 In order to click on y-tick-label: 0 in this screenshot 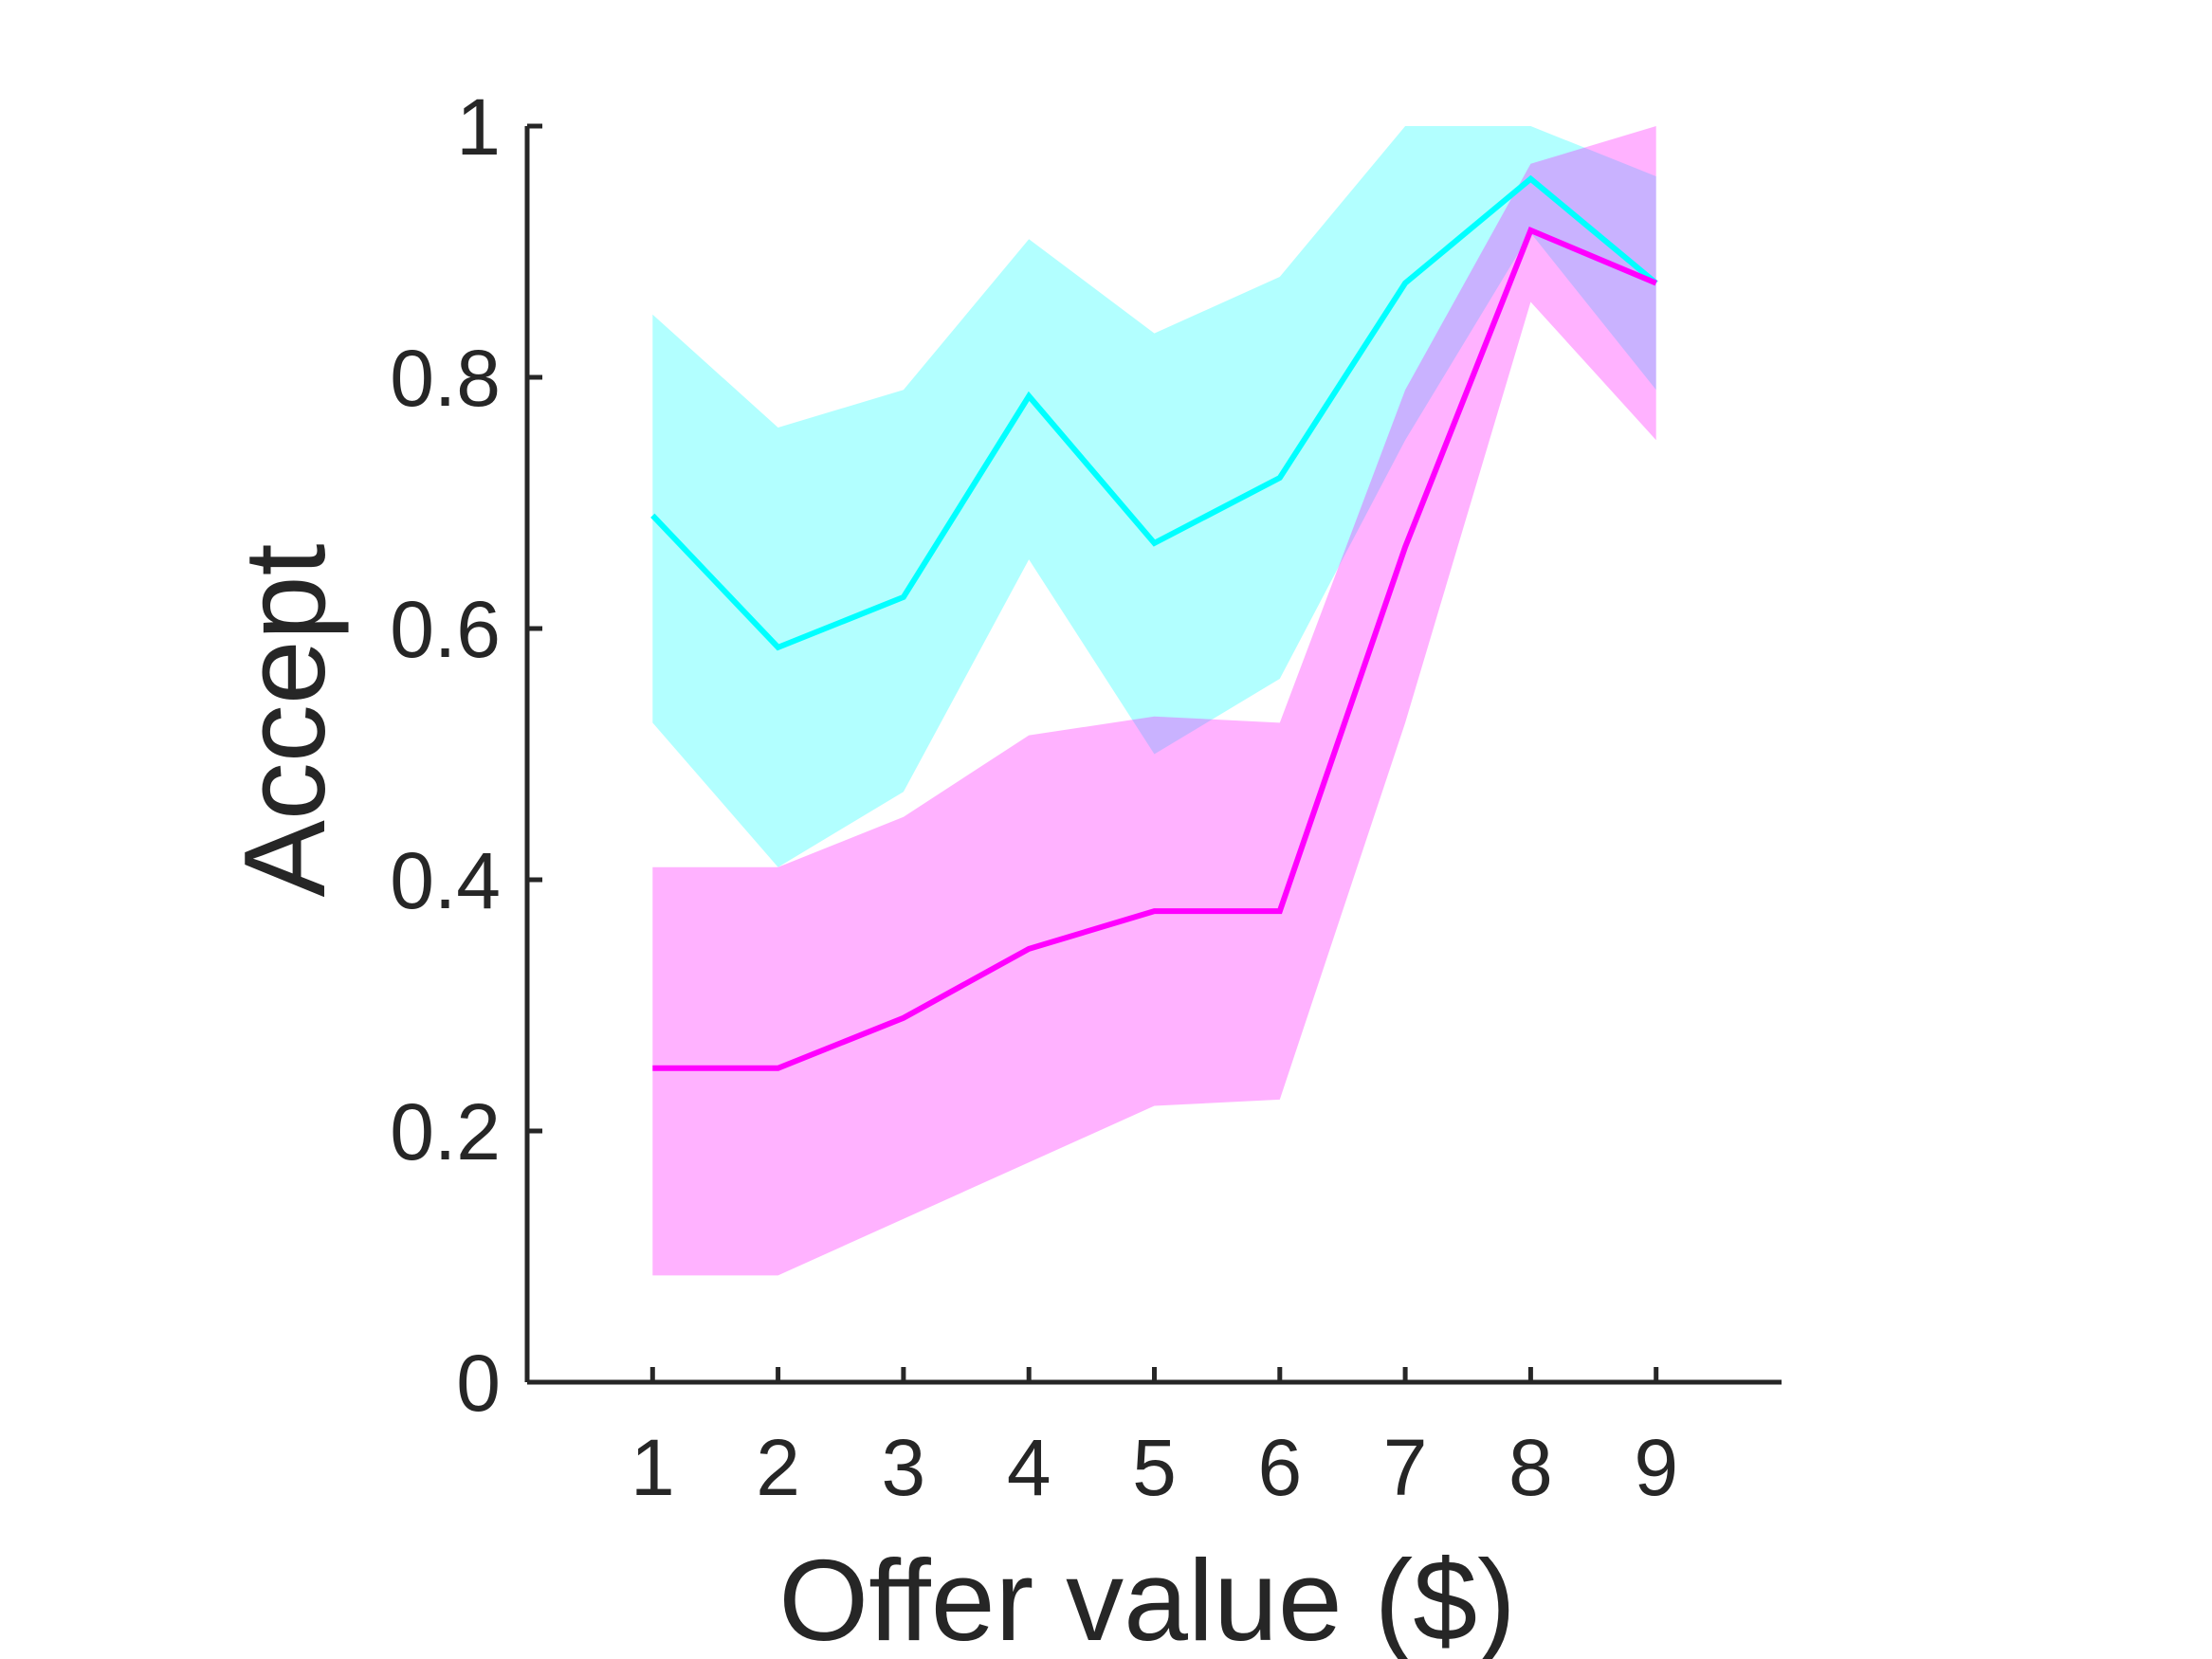, I will do `click(478, 1383)`.